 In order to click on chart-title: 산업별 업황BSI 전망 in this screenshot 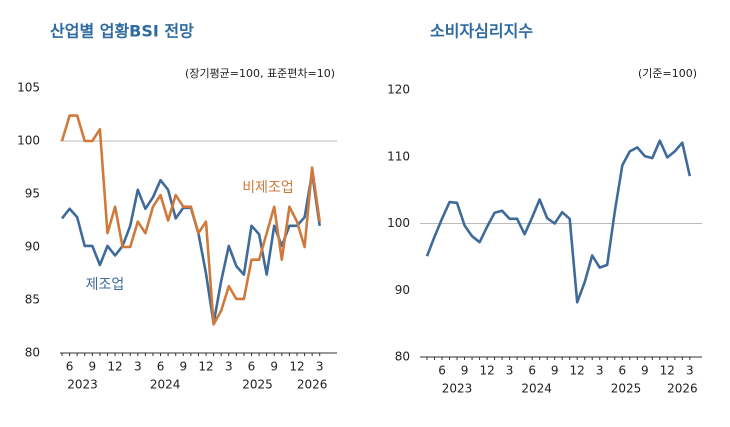, I will do `click(122, 31)`.